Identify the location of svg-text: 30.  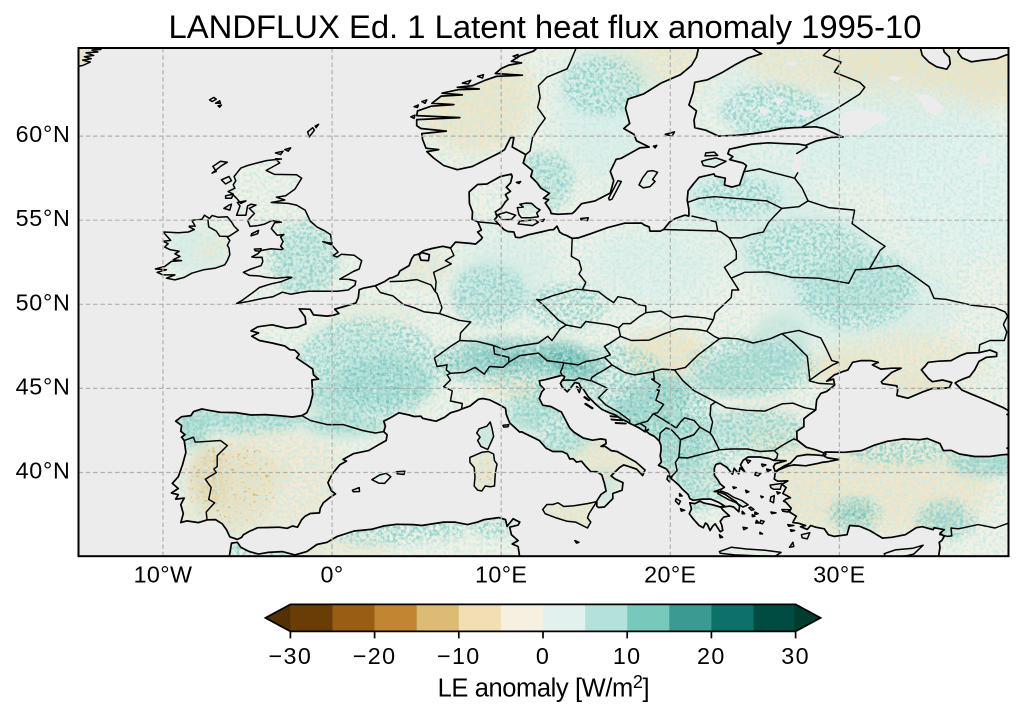
(795, 656).